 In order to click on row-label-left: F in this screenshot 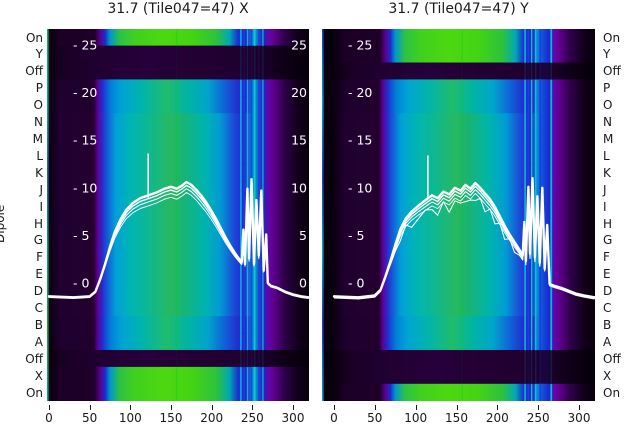, I will do `click(39, 257)`.